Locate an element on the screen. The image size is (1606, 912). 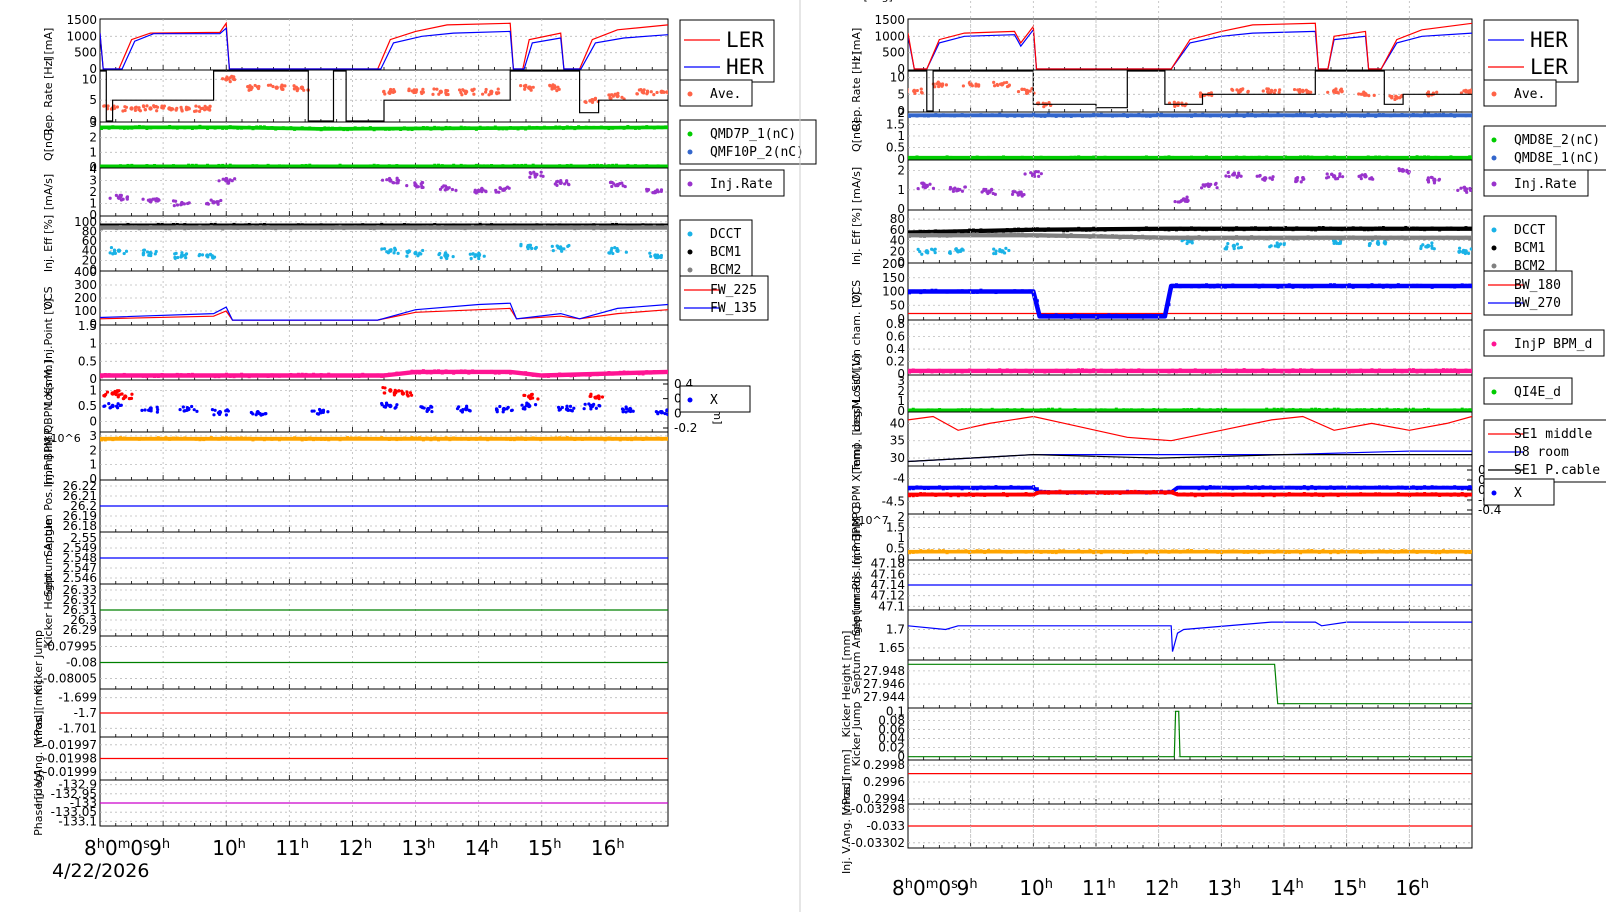
y-tick-label: 20 is located at coordinates (897, 251).